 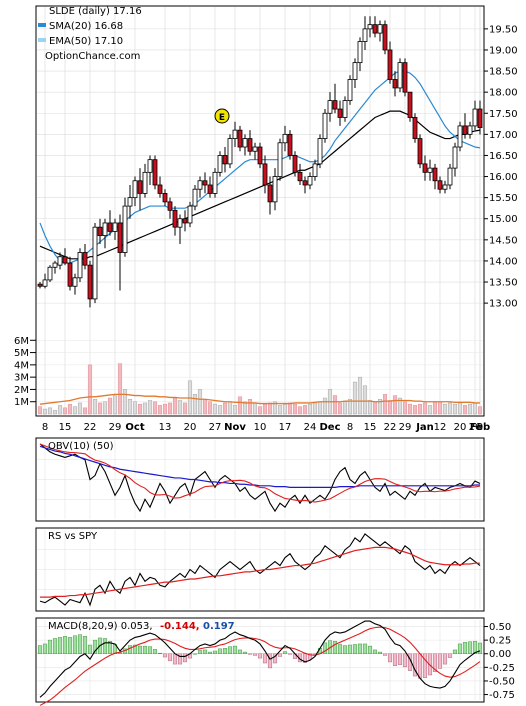 I want to click on volume-grid, so click(x=260, y=371).